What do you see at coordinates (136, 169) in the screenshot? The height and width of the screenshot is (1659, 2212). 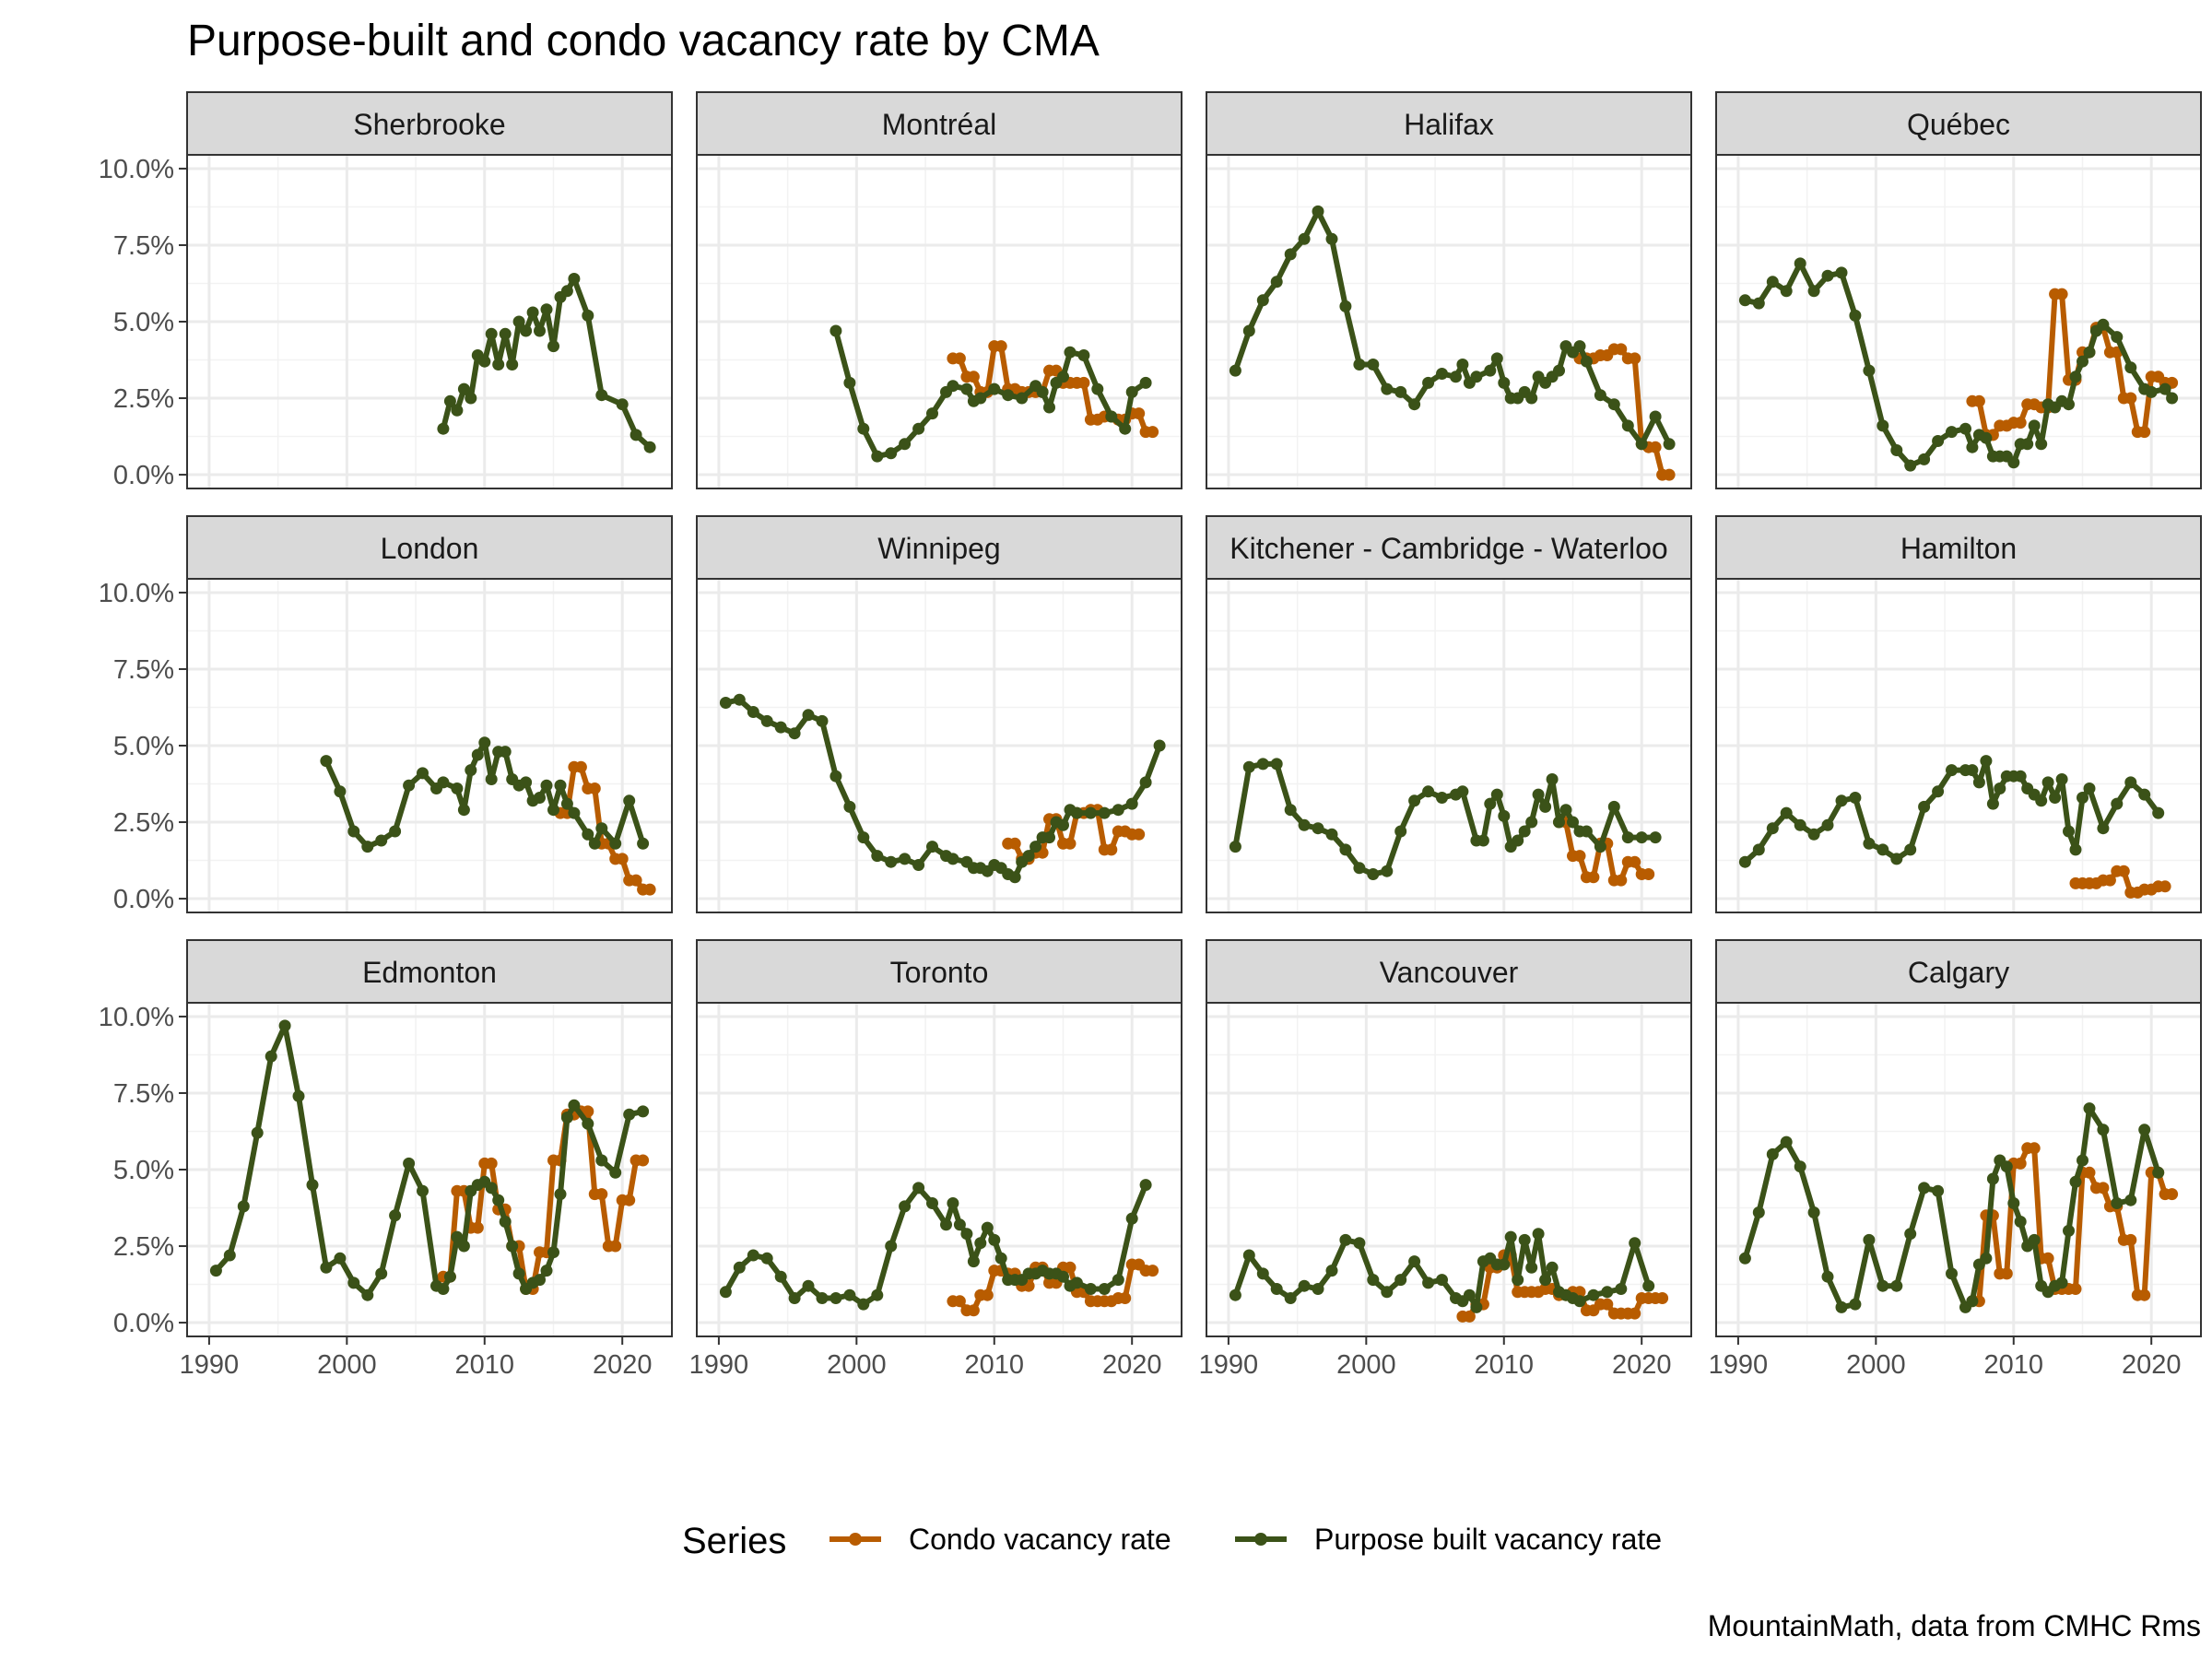 I see `y-tick-label: 10.0%` at bounding box center [136, 169].